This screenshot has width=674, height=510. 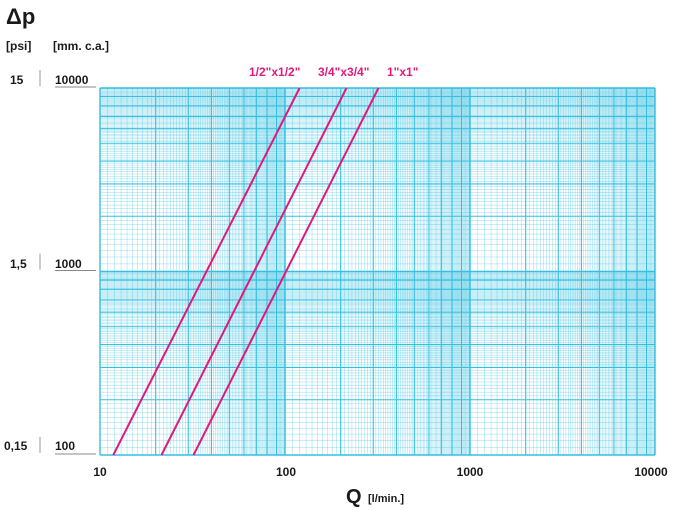 I want to click on ytick-mmca-label: 1000, so click(x=68, y=264).